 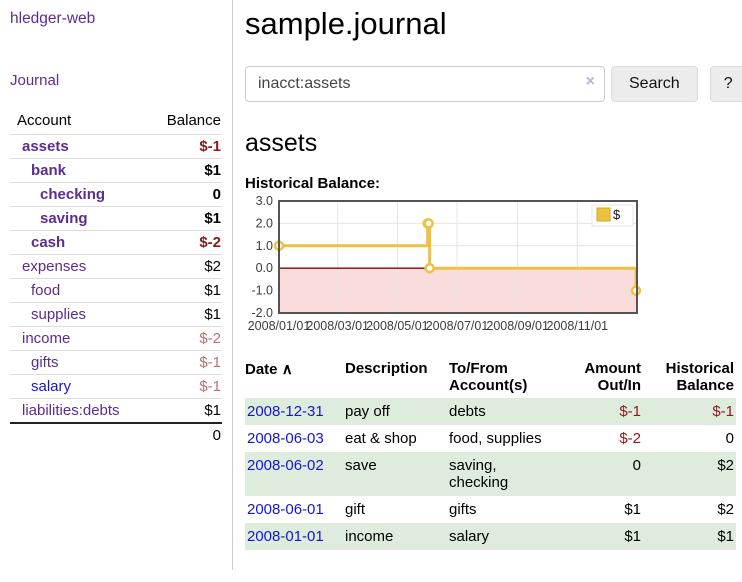 What do you see at coordinates (49, 170) in the screenshot?
I see `account-link: bank` at bounding box center [49, 170].